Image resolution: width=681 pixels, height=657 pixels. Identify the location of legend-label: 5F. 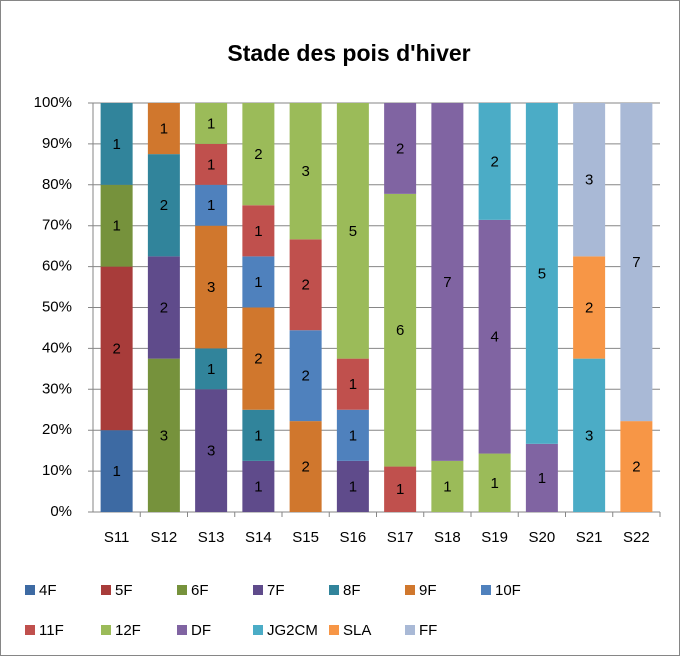
(124, 590).